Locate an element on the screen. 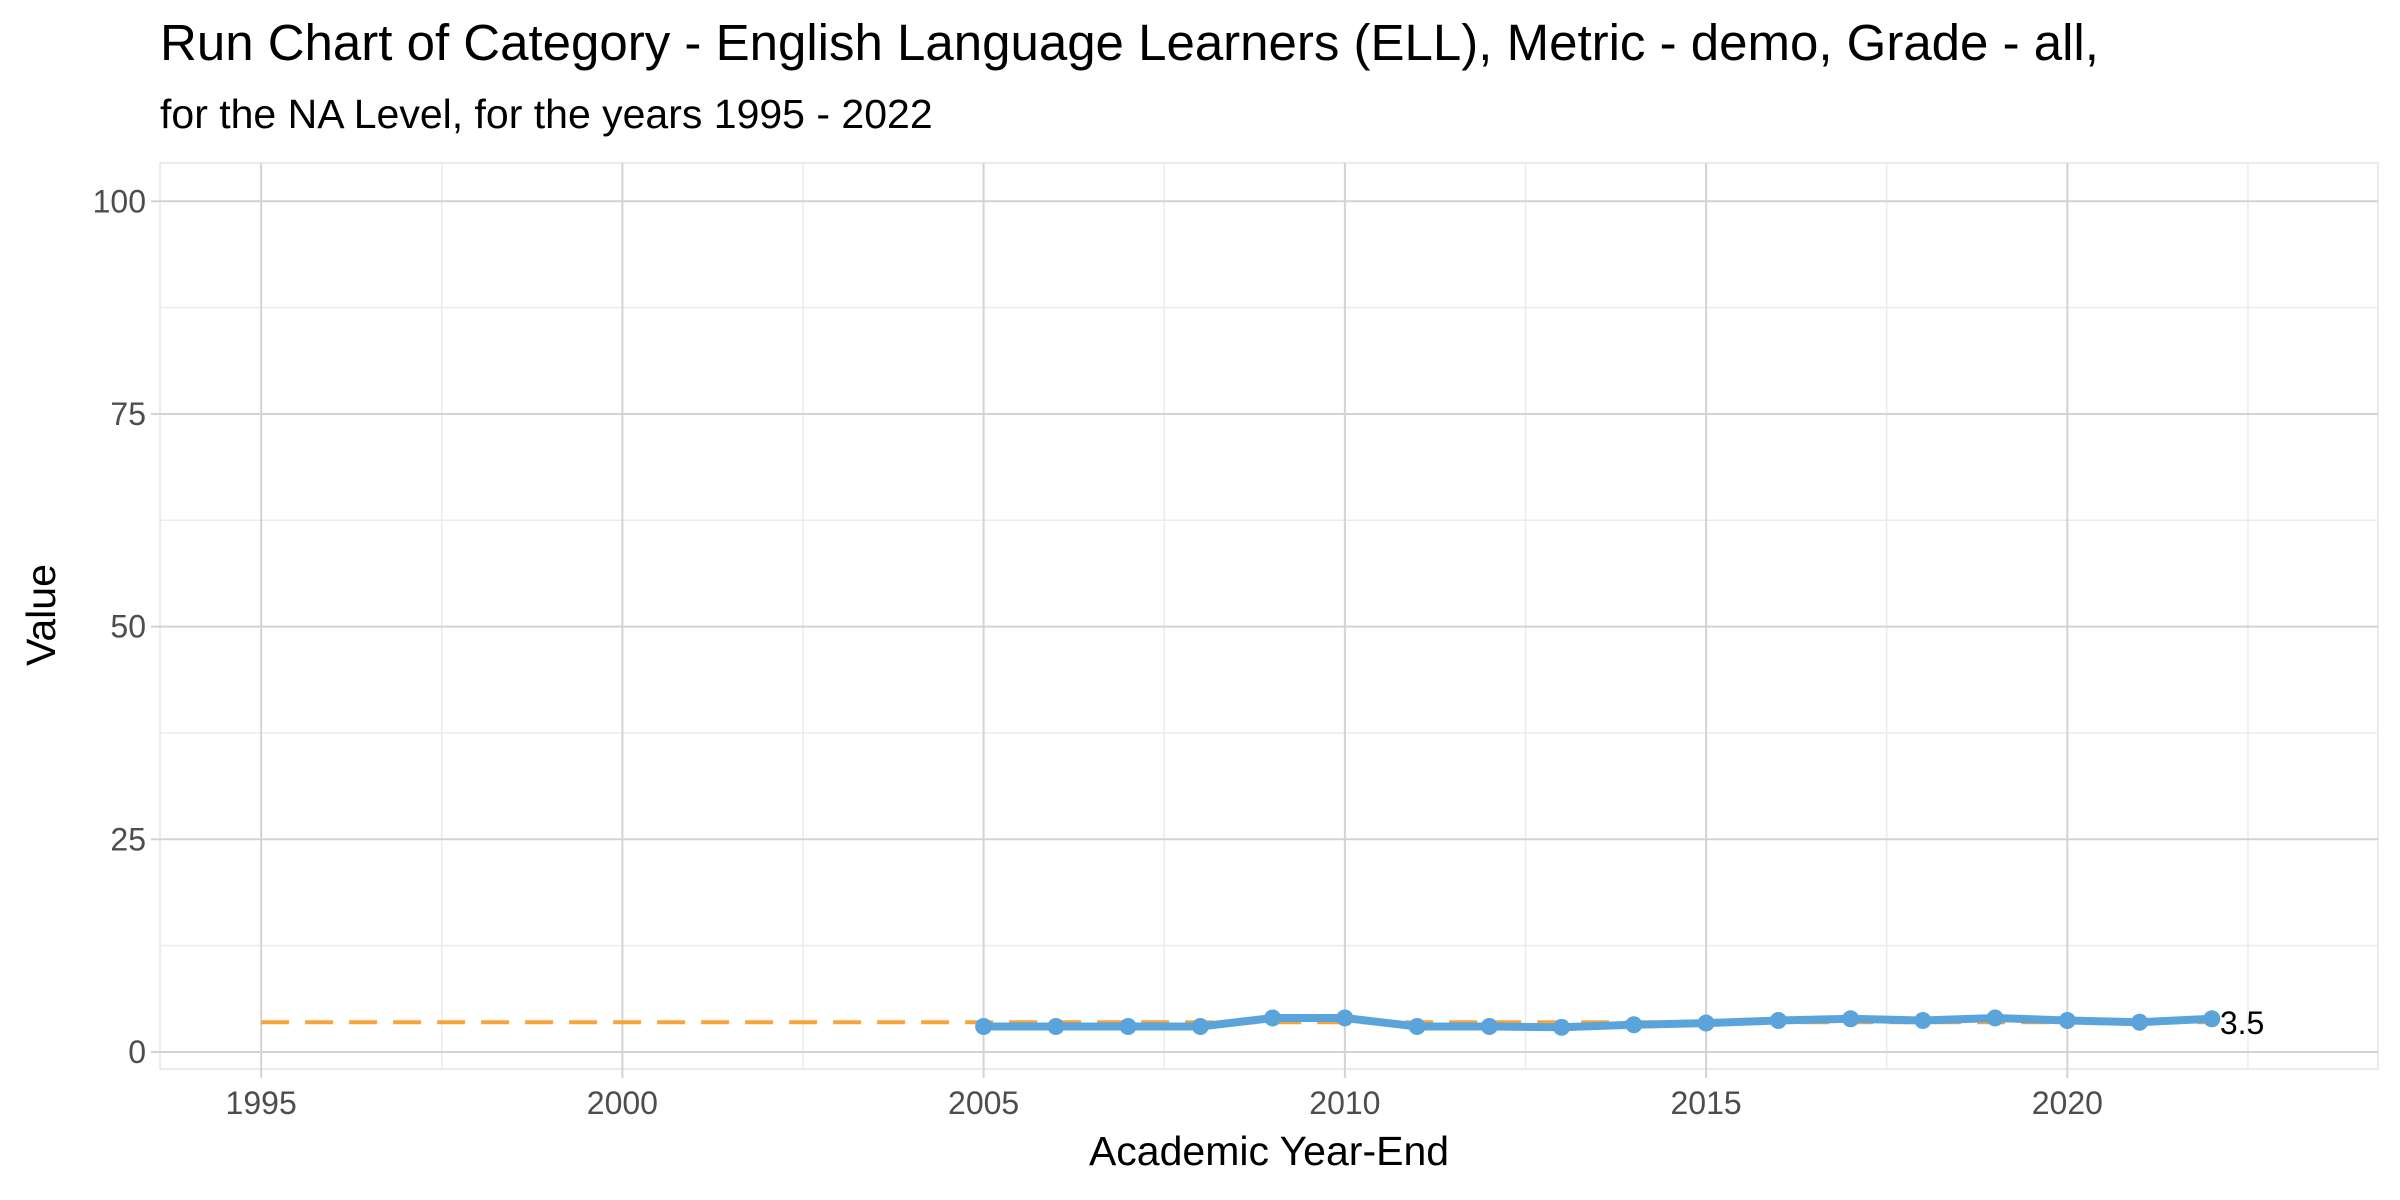 This screenshot has height=1200, width=2400. y-tick-label: 0 is located at coordinates (137, 1052).